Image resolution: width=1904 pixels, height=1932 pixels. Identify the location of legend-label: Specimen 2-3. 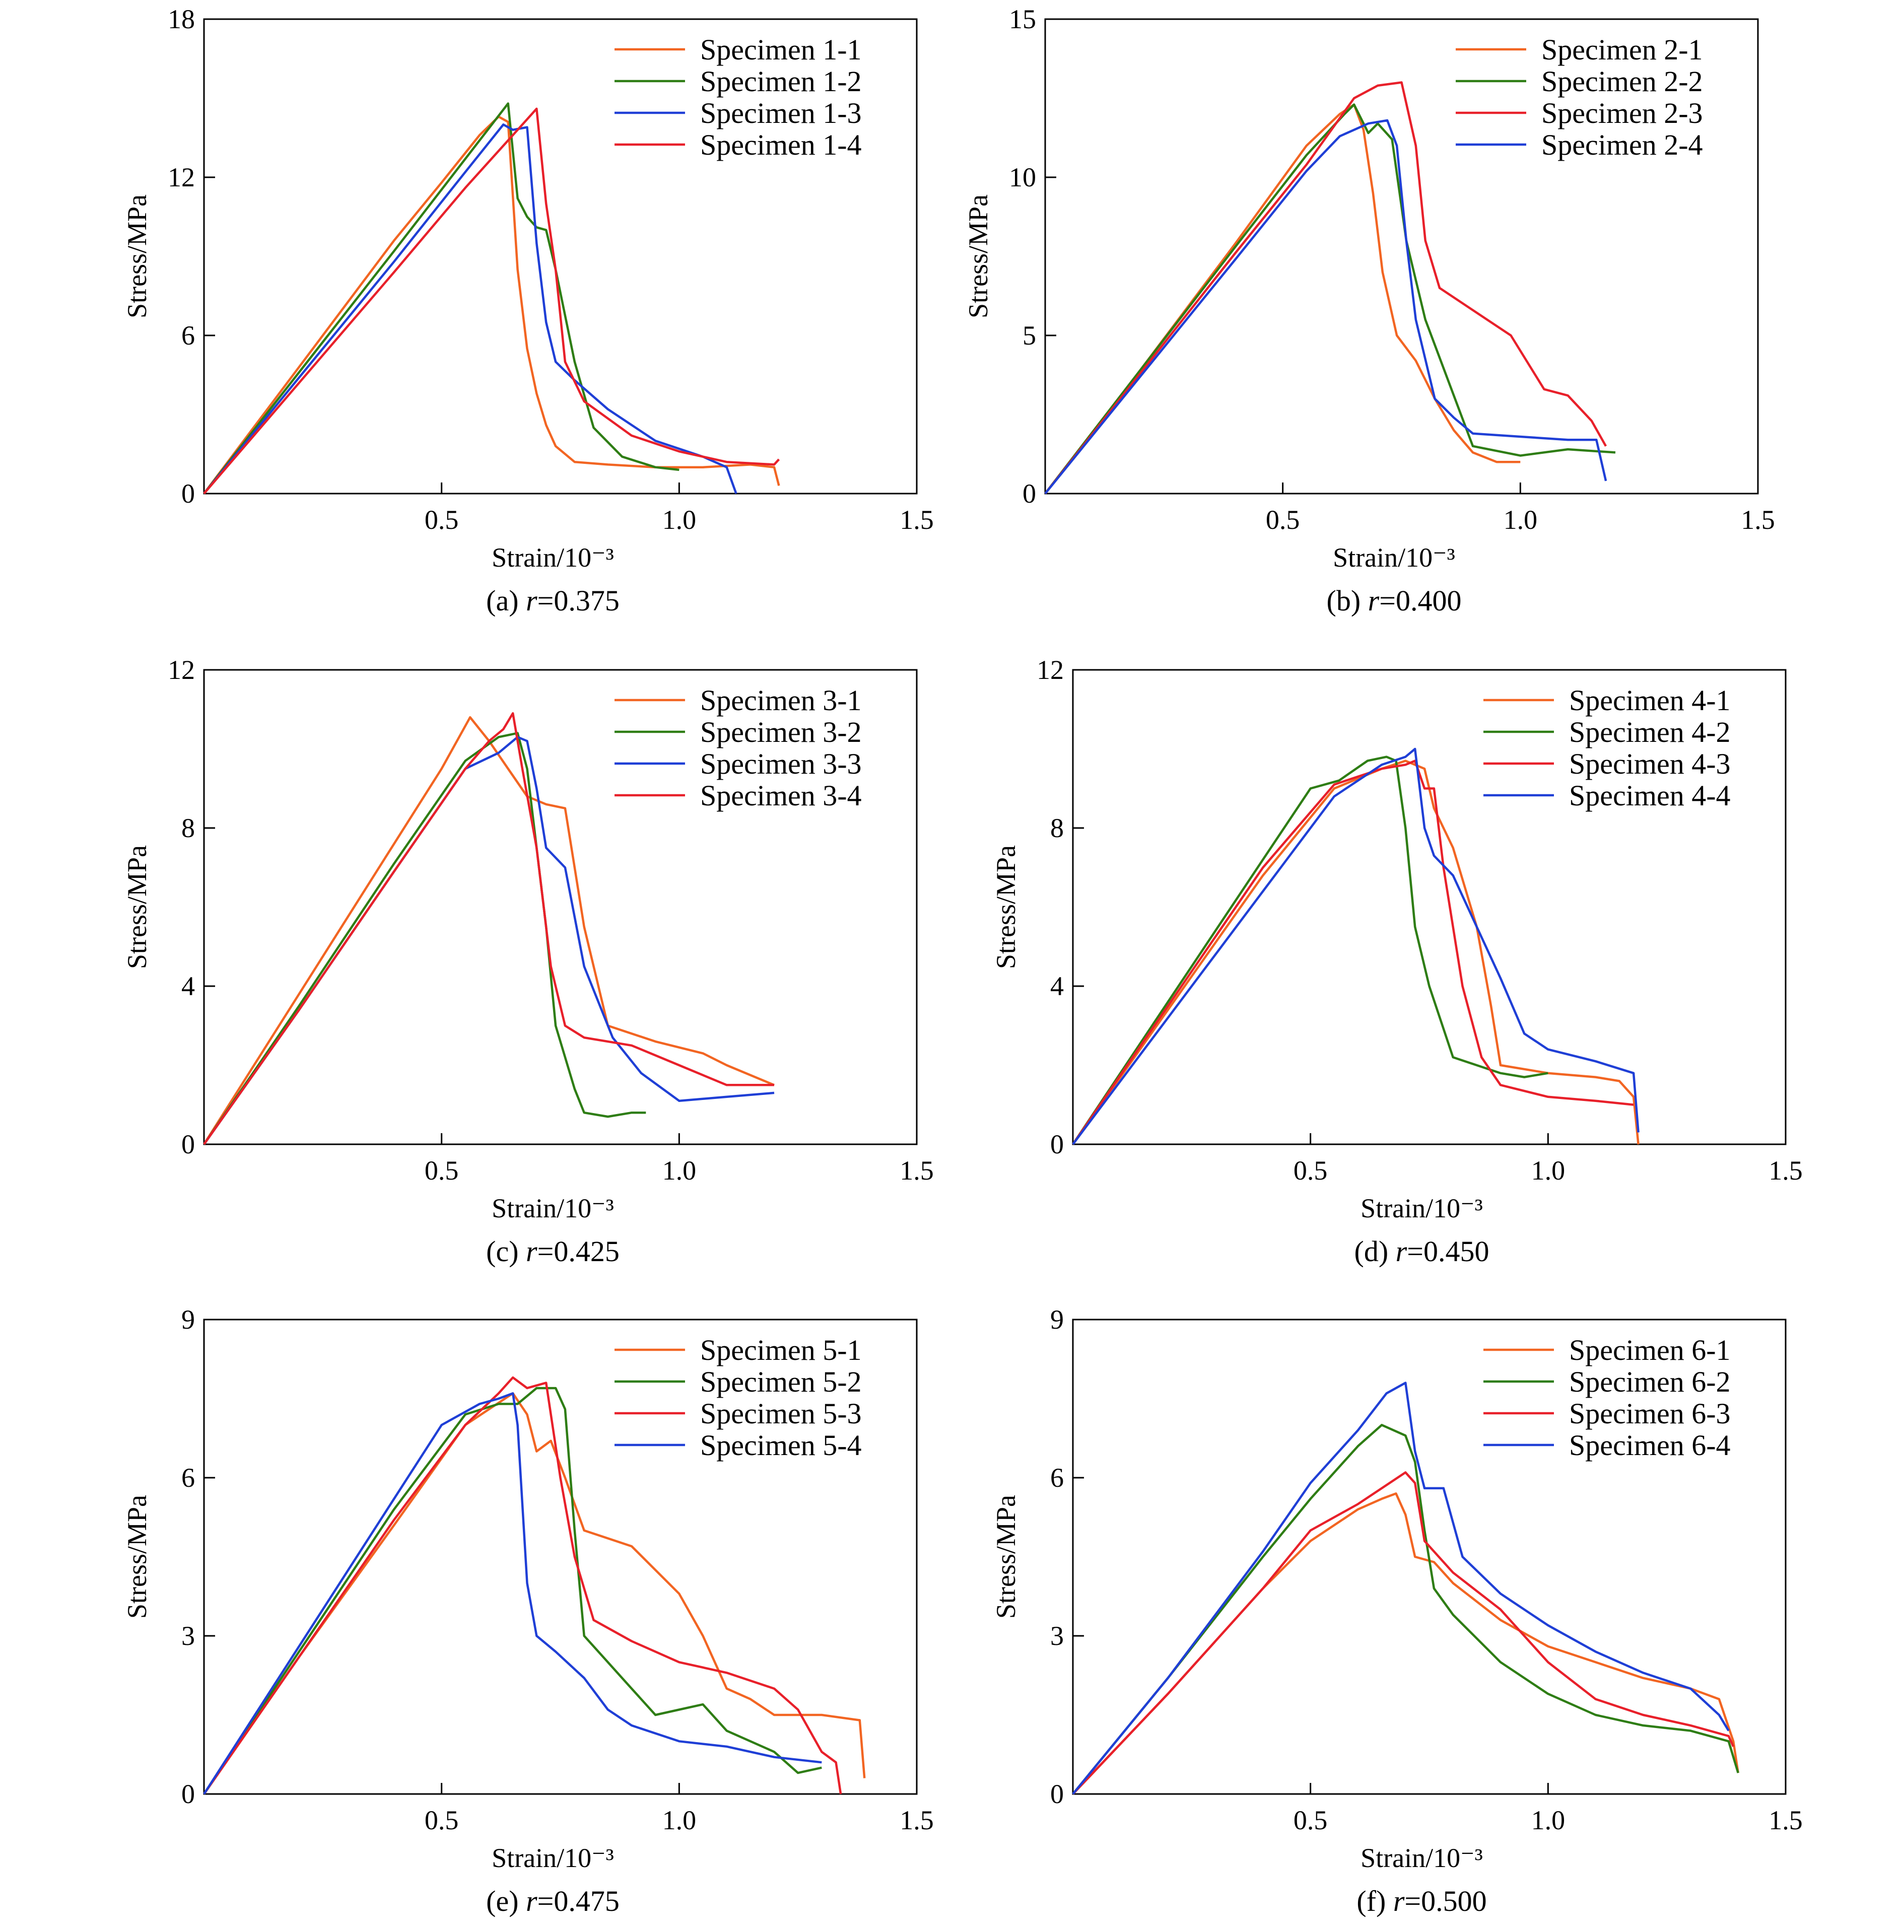
(1622, 113).